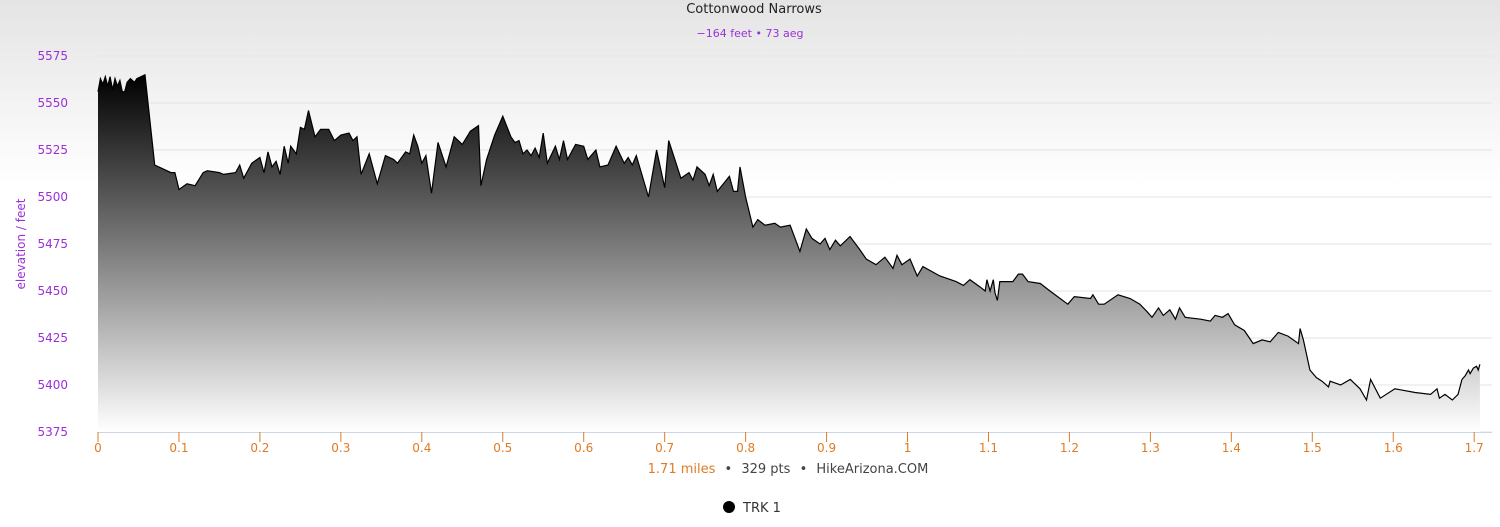 This screenshot has height=527, width=1500. I want to click on x-tick-label: 0.3, so click(340, 448).